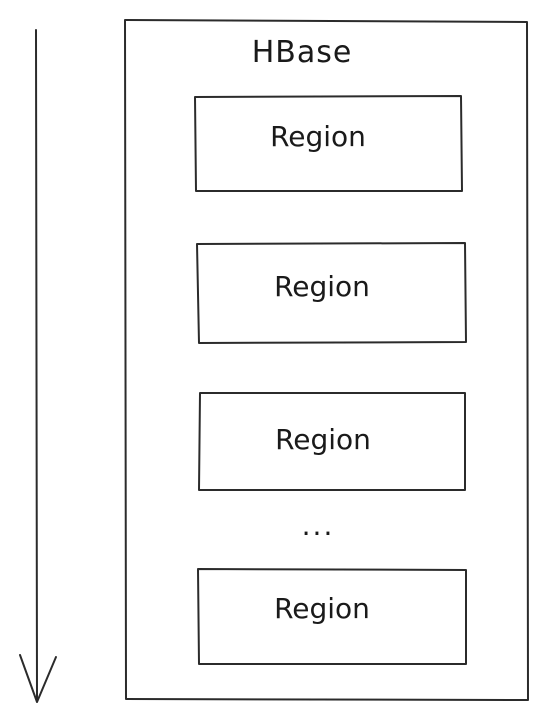  I want to click on hbase-title: HBase, so click(302, 52).